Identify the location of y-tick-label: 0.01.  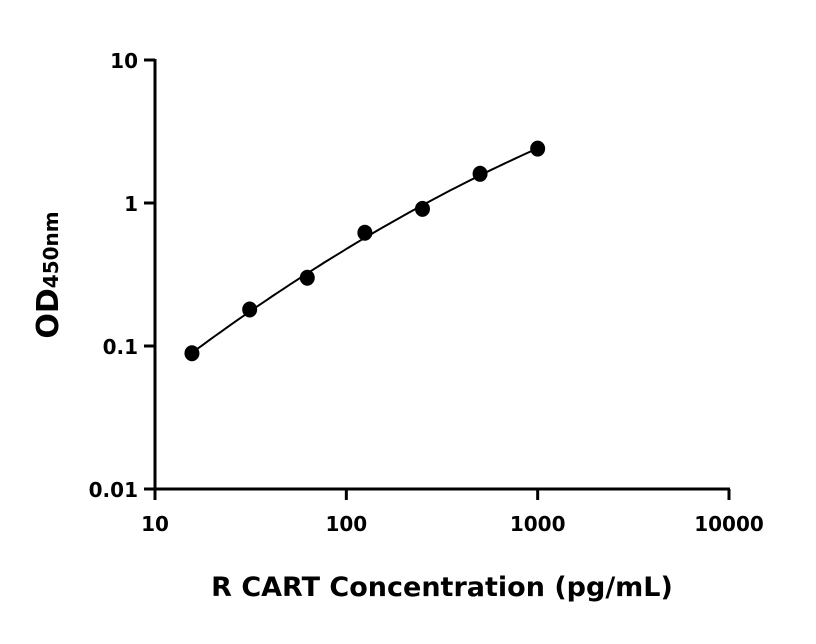
(113, 490).